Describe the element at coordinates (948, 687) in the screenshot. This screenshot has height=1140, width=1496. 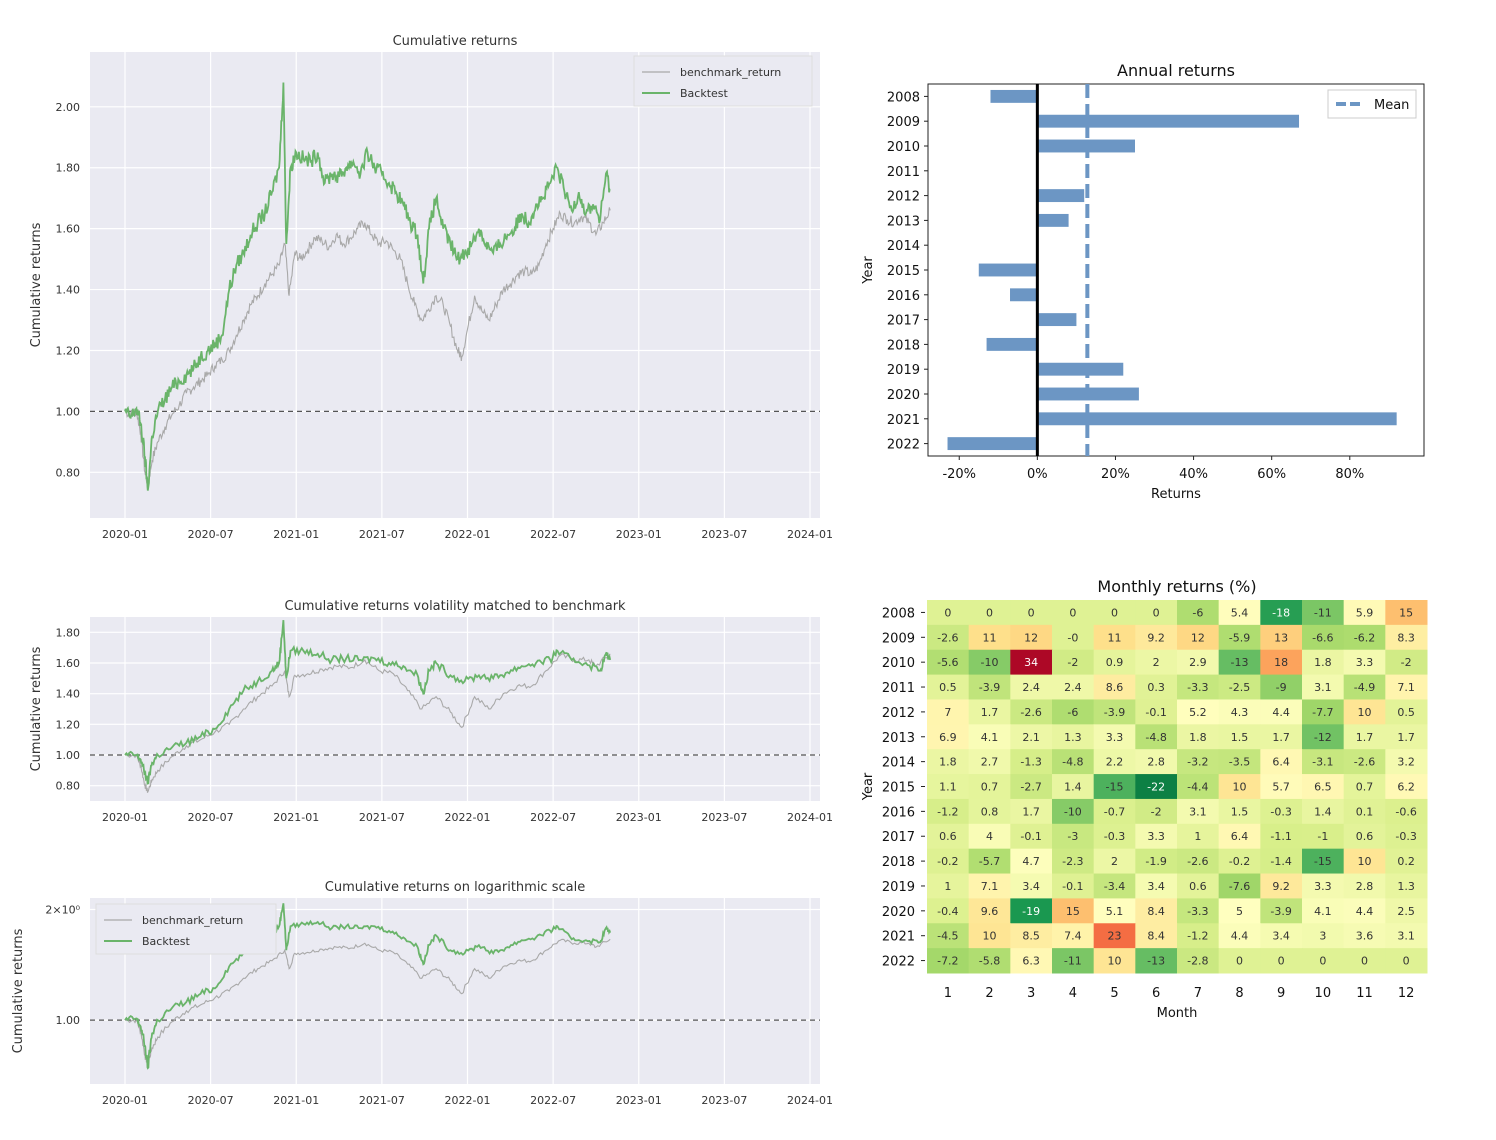
I see `cell-label: 0.5` at that location.